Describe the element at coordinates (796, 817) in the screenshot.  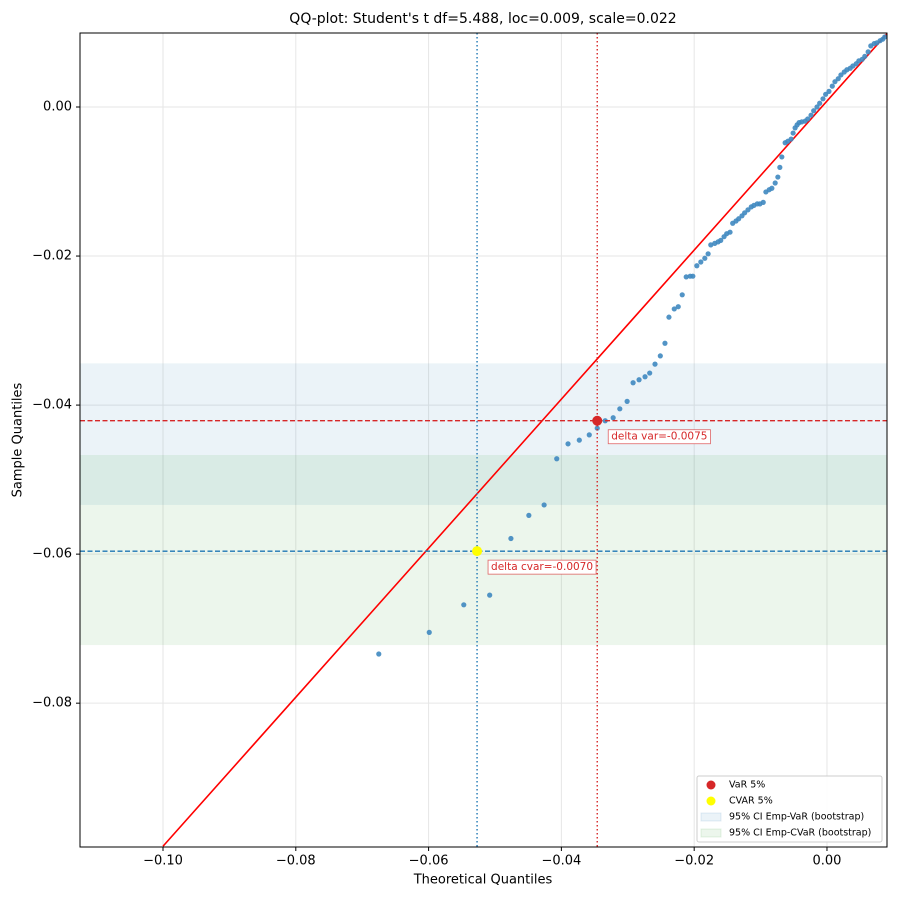
I see `legend-label: 95% CI Emp-VaR (bootstrap)` at that location.